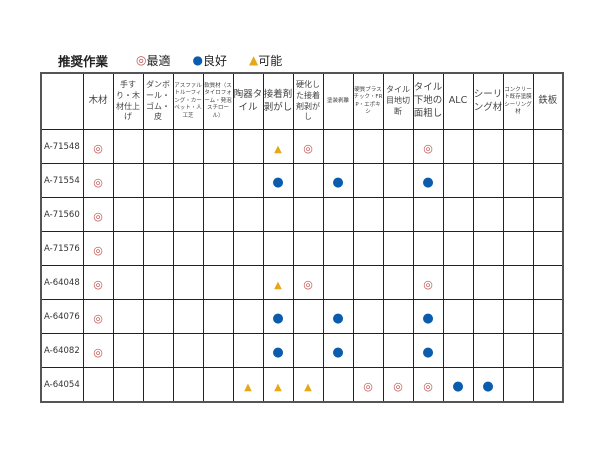 Image resolution: width=600 pixels, height=450 pixels. What do you see at coordinates (368, 101) in the screenshot?
I see `column-header: 硬質プラスチック・FRP・エポキシ` at bounding box center [368, 101].